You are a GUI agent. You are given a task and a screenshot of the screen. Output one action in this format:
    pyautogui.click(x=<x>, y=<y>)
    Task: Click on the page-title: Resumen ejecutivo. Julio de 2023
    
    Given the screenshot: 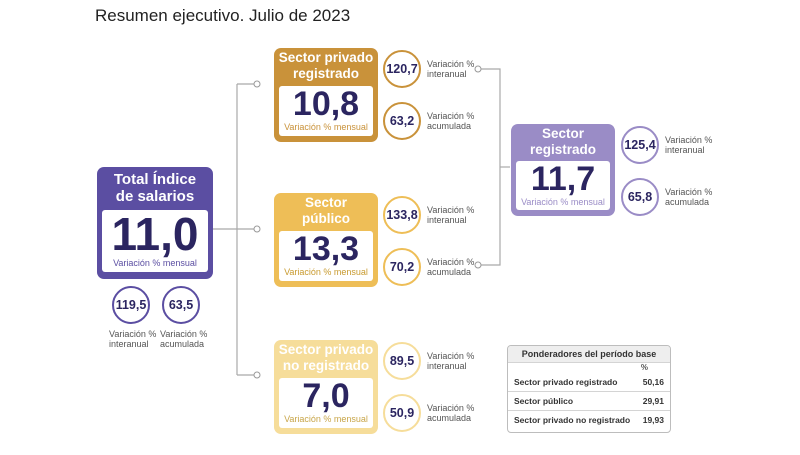 What is the action you would take?
    pyautogui.click(x=223, y=15)
    